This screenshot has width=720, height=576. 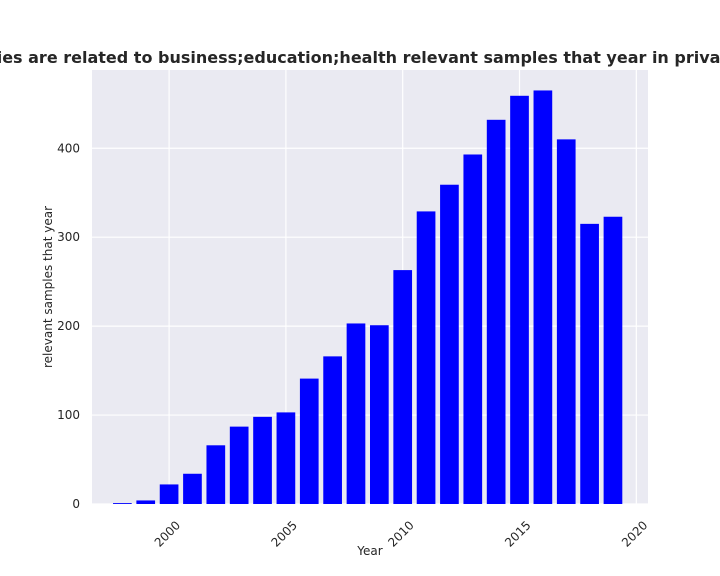 I want to click on y-tick-label: 400, so click(x=68, y=148).